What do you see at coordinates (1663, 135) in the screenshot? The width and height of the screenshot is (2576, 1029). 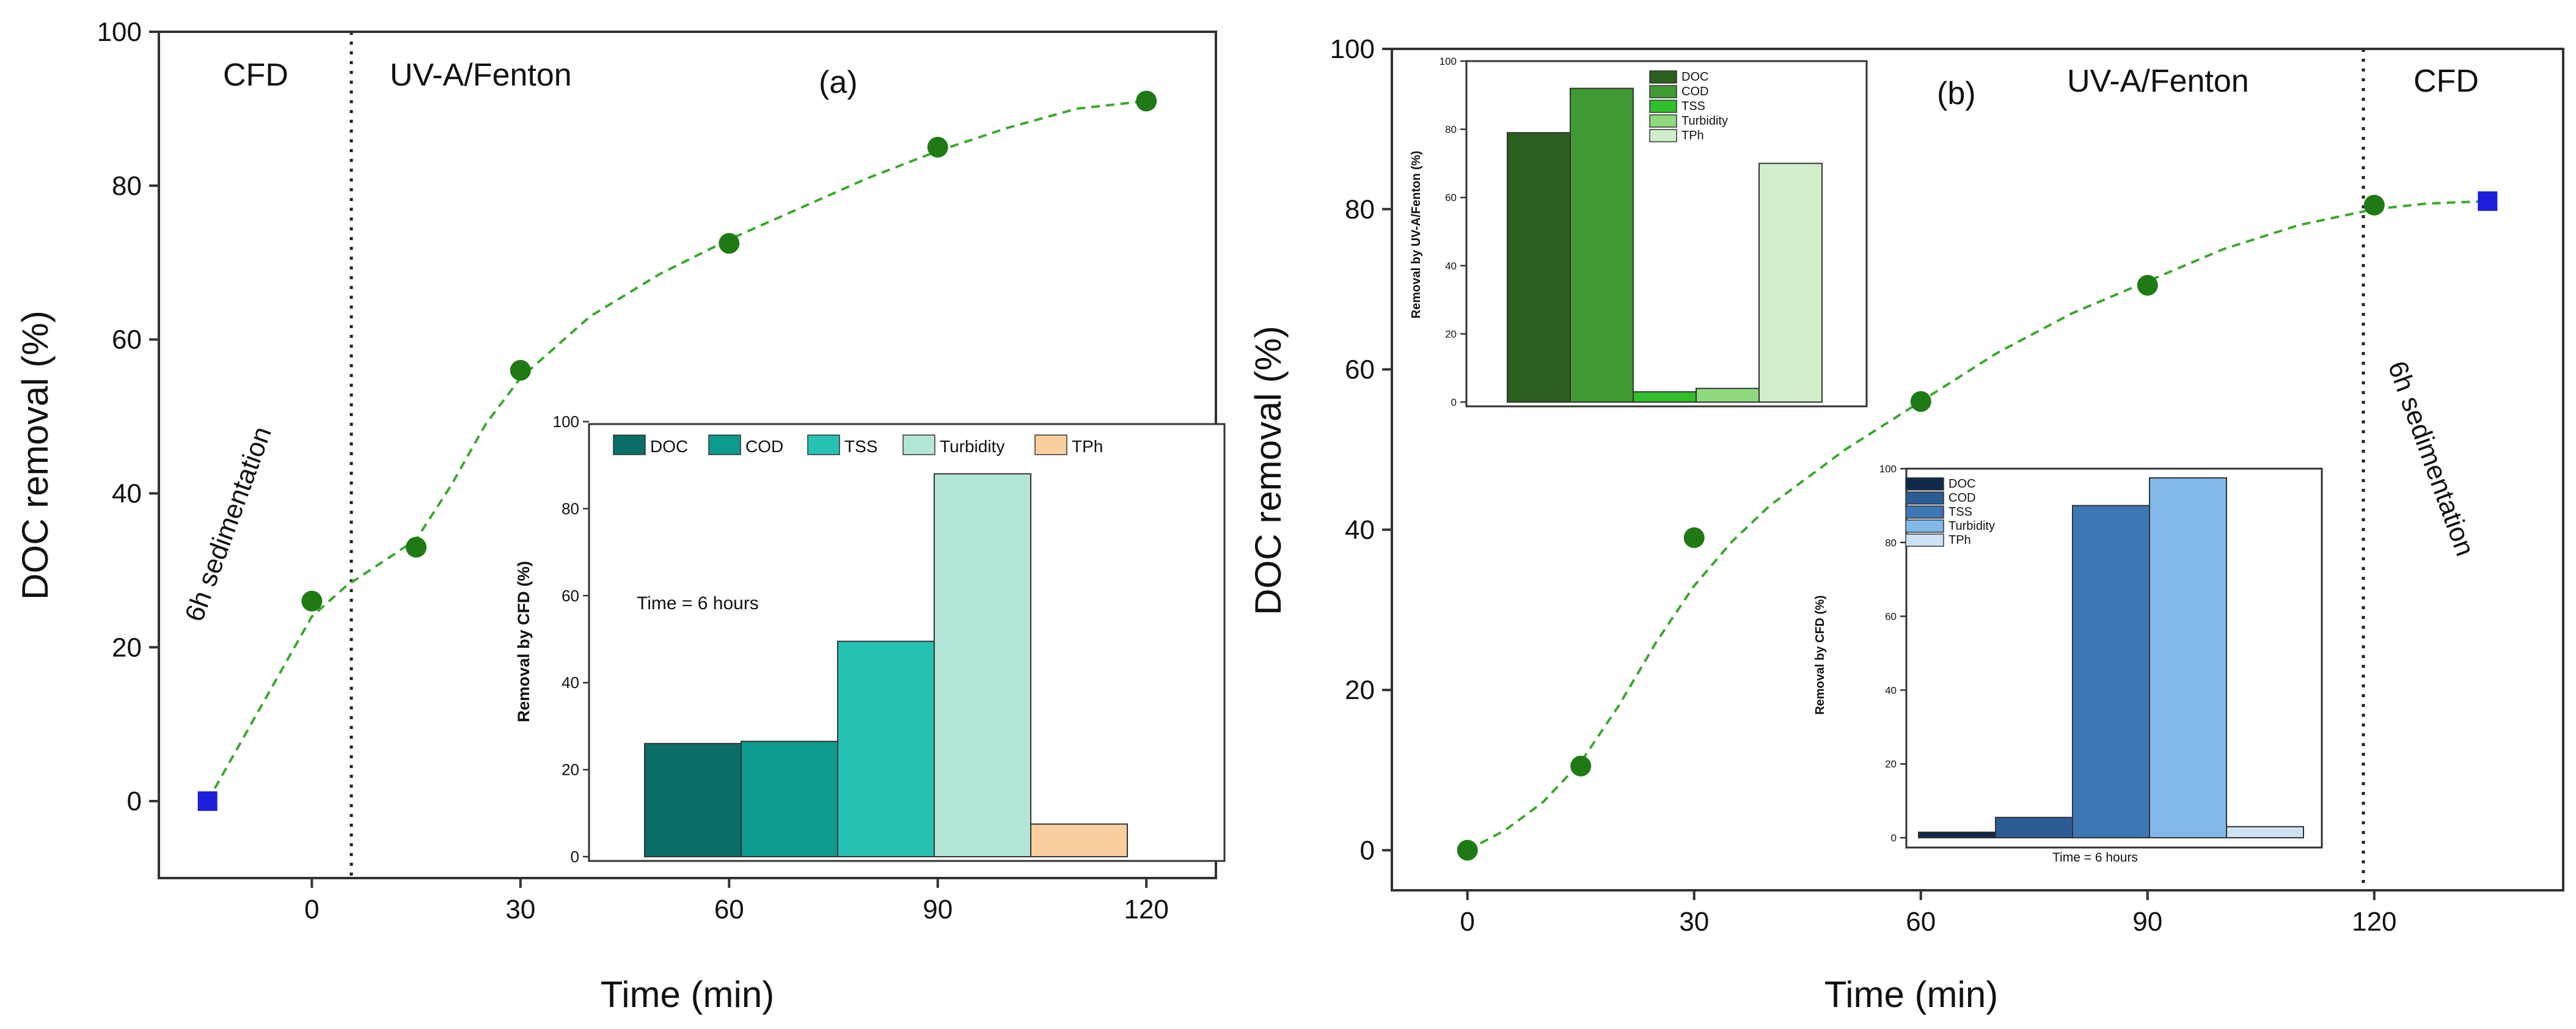 I see `legend-swatch-tph` at bounding box center [1663, 135].